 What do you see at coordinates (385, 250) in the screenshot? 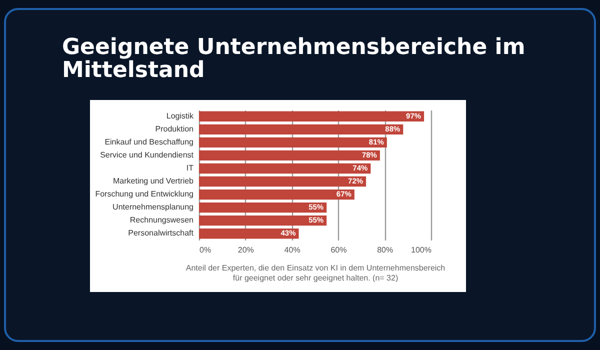
I see `x-tick-label: 80%` at bounding box center [385, 250].